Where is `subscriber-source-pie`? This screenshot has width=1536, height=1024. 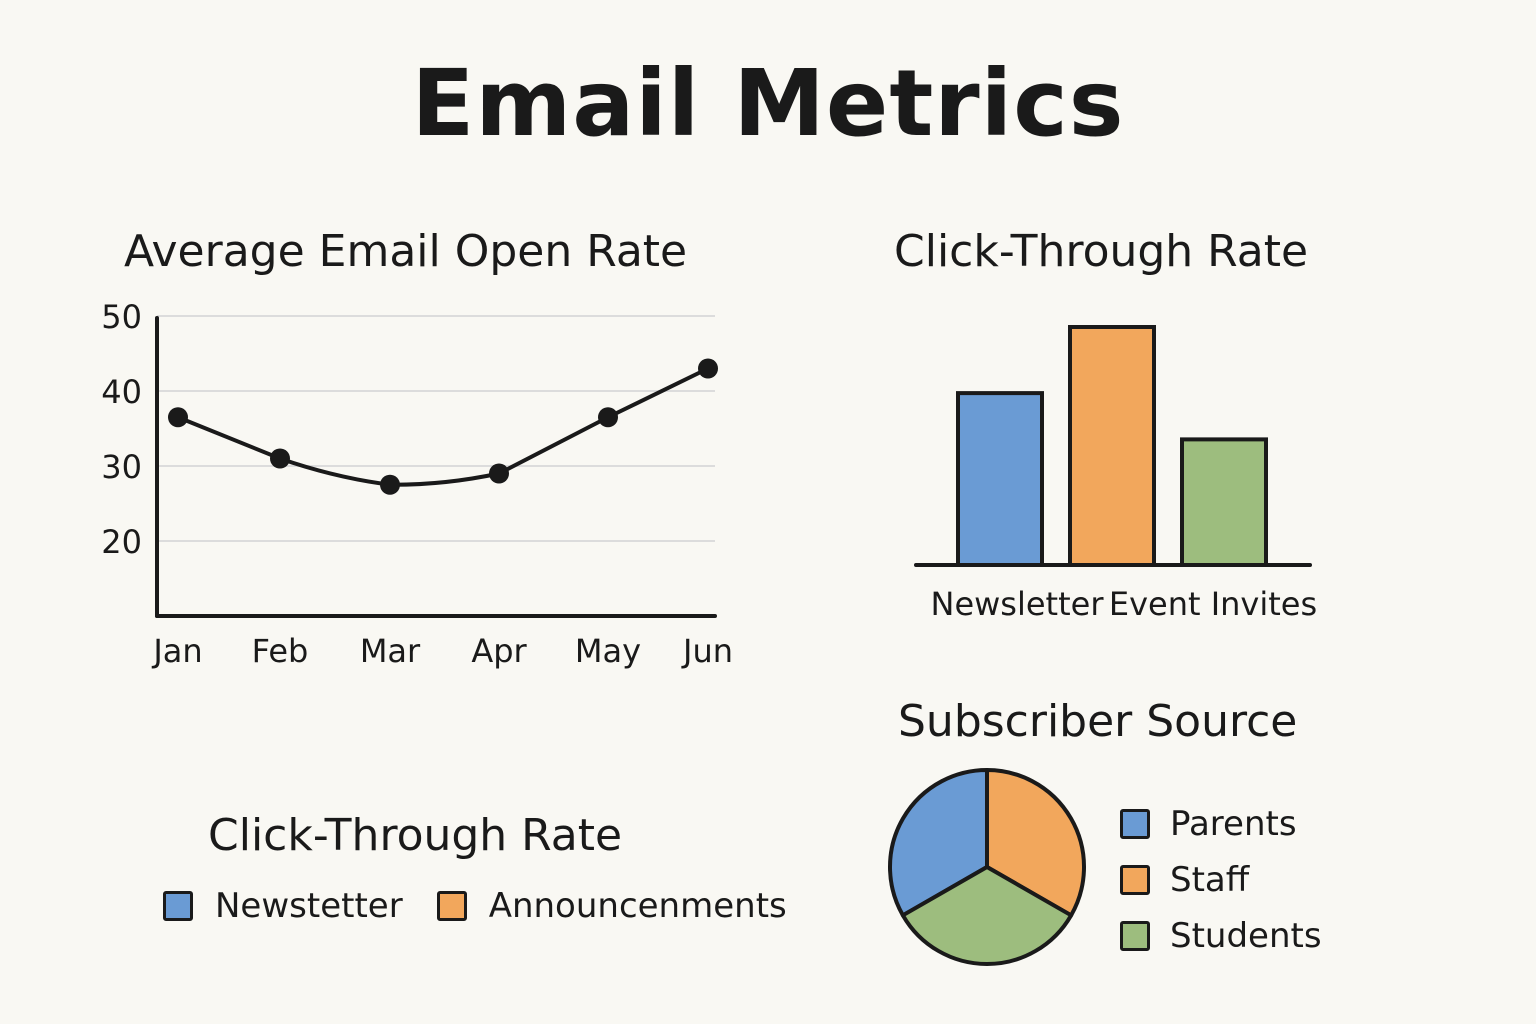
subscriber-source-pie is located at coordinates (987, 867).